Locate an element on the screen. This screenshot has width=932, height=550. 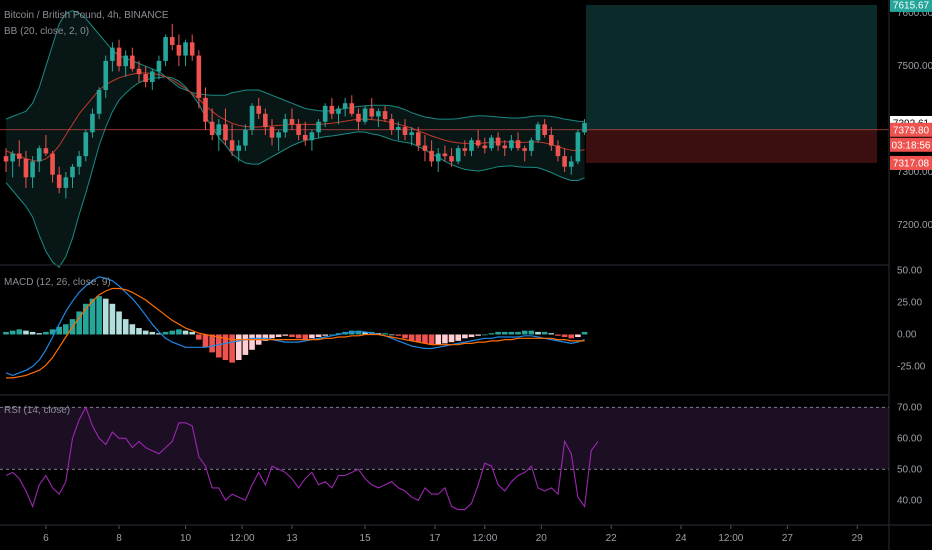
macd-pane is located at coordinates (295, 327).